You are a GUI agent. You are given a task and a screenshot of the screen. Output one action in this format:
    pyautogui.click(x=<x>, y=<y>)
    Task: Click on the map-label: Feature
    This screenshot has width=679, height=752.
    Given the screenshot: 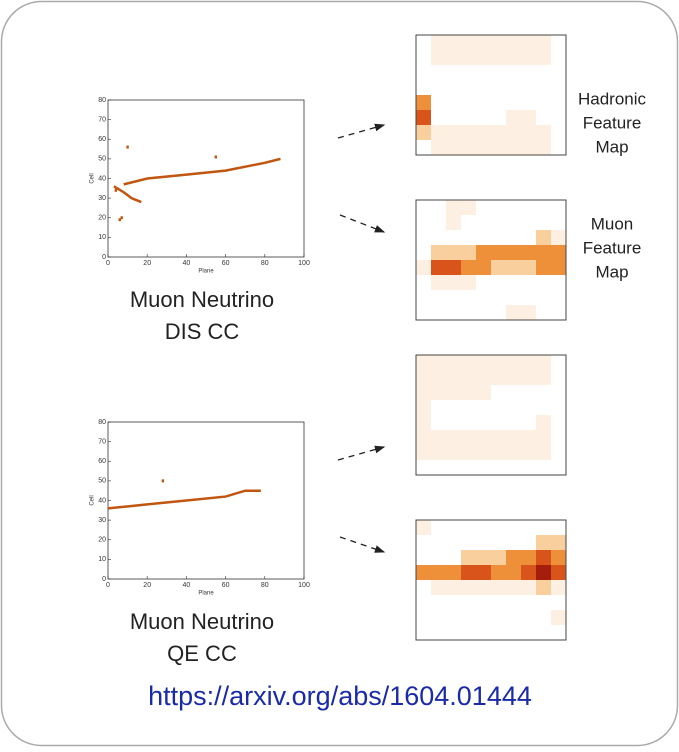 What is the action you would take?
    pyautogui.click(x=612, y=247)
    